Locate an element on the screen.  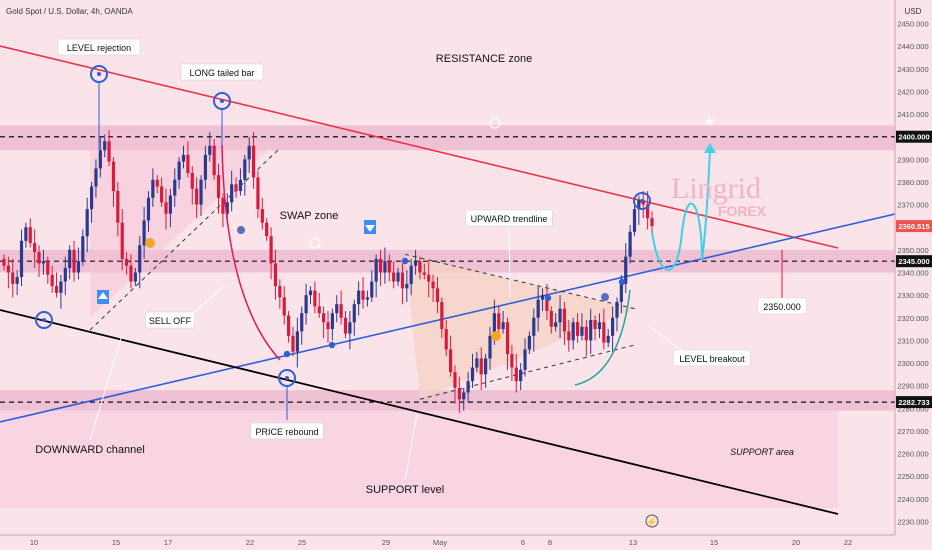
price-tick-label: 2230.000 is located at coordinates (912, 521).